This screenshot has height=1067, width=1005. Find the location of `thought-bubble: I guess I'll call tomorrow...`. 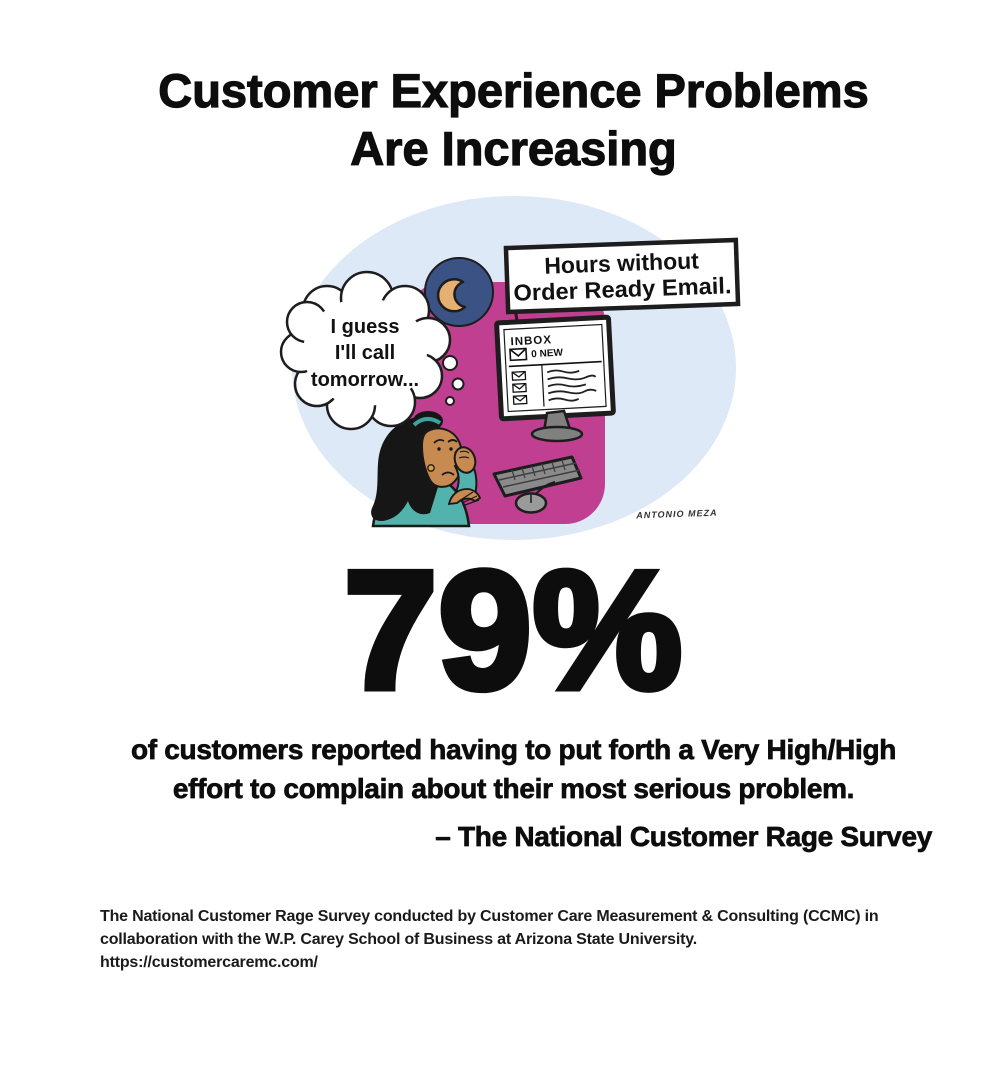

thought-bubble: I guess I'll call tomorrow... is located at coordinates (371, 350).